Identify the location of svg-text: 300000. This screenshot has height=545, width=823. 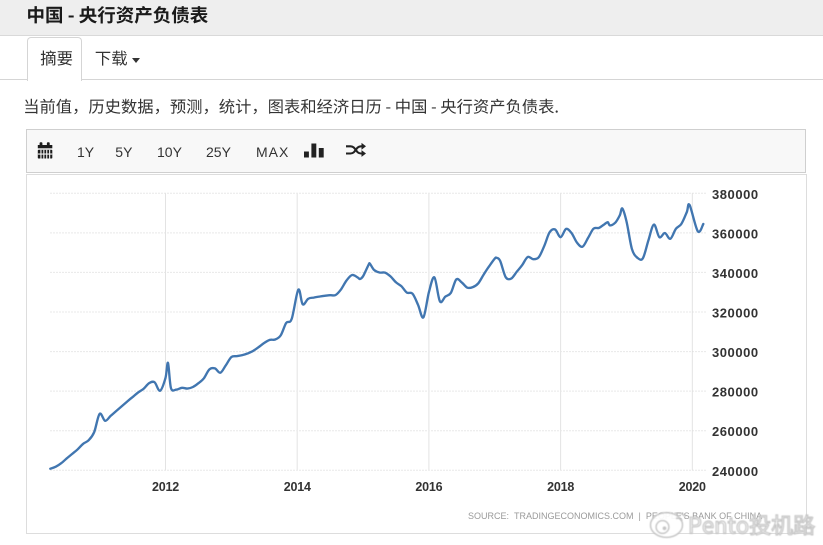
(735, 352).